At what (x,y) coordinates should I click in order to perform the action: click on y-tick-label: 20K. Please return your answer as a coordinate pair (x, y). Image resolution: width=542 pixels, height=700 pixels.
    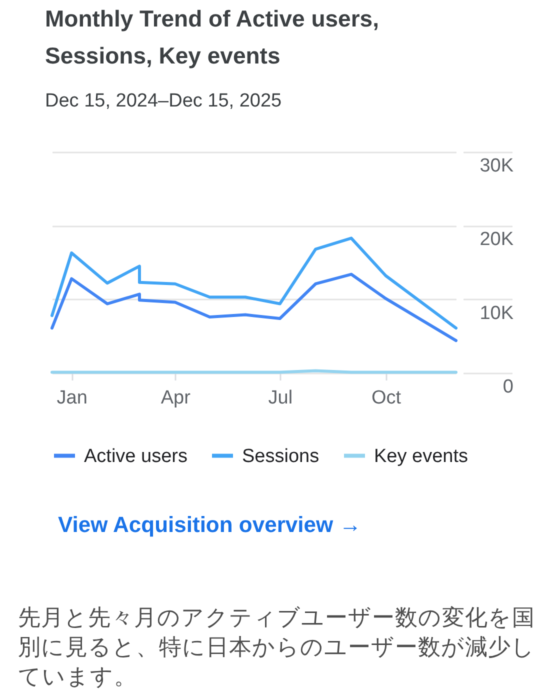
    Looking at the image, I should click on (497, 239).